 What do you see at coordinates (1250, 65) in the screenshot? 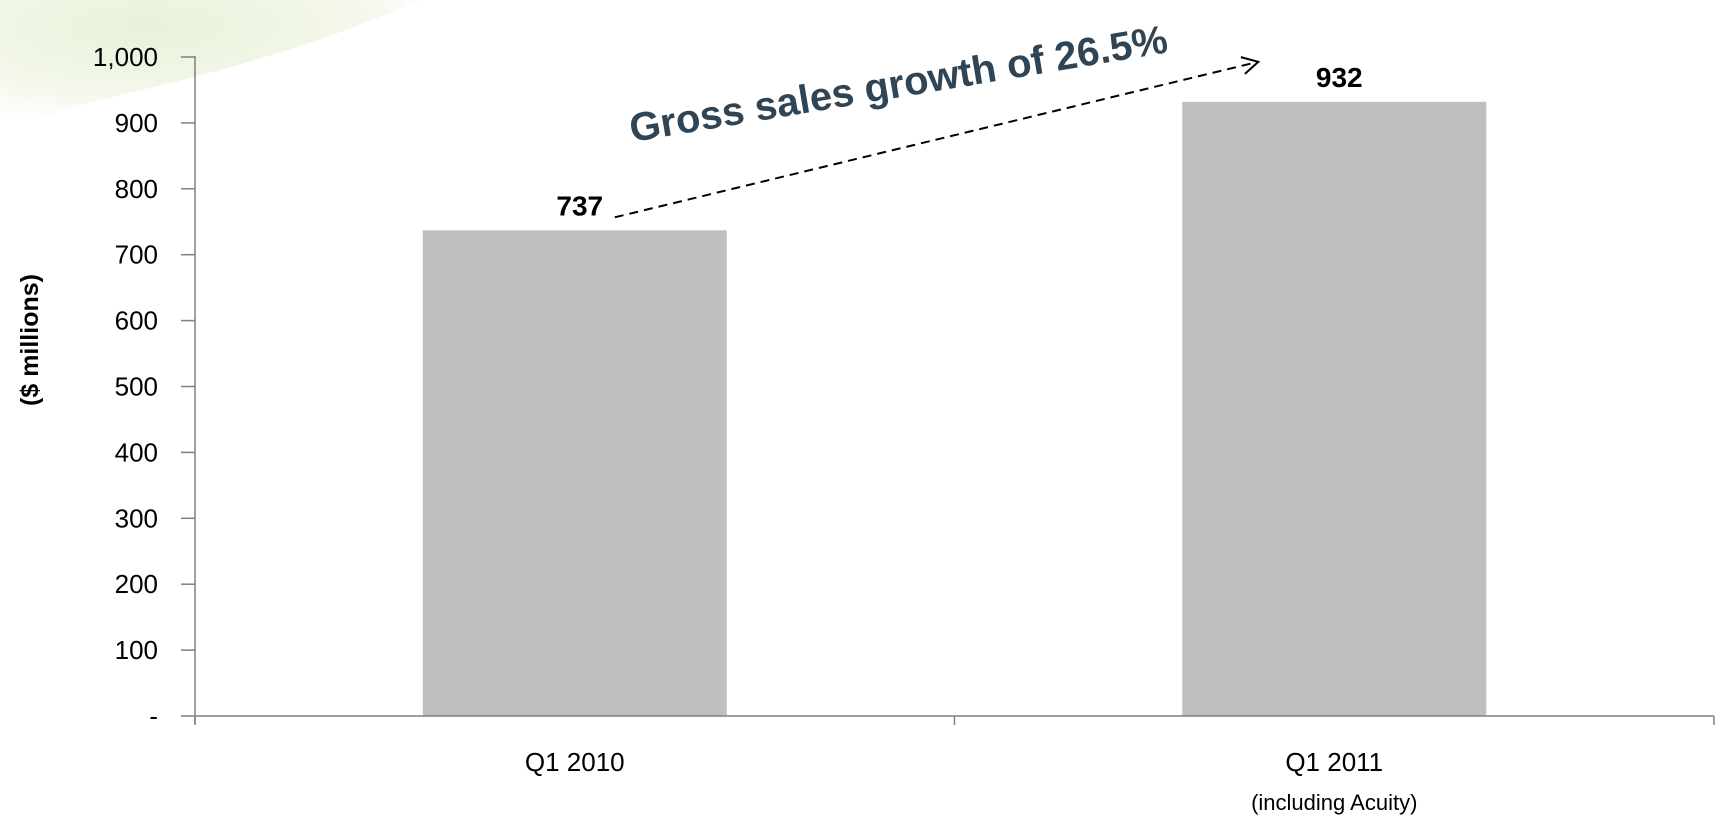
I see `growth-arrow-head` at bounding box center [1250, 65].